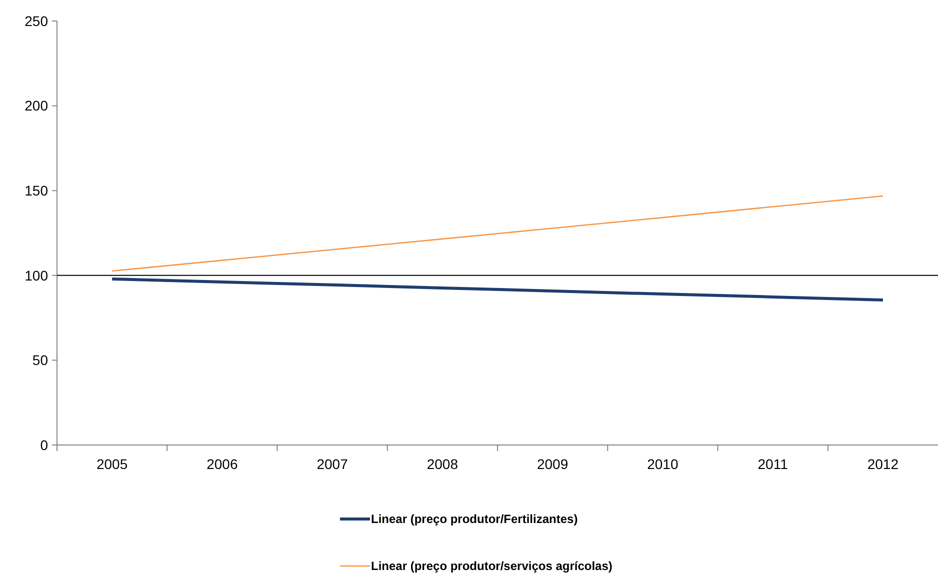 This screenshot has height=573, width=938. What do you see at coordinates (662, 464) in the screenshot?
I see `x-tick-label: 2010` at bounding box center [662, 464].